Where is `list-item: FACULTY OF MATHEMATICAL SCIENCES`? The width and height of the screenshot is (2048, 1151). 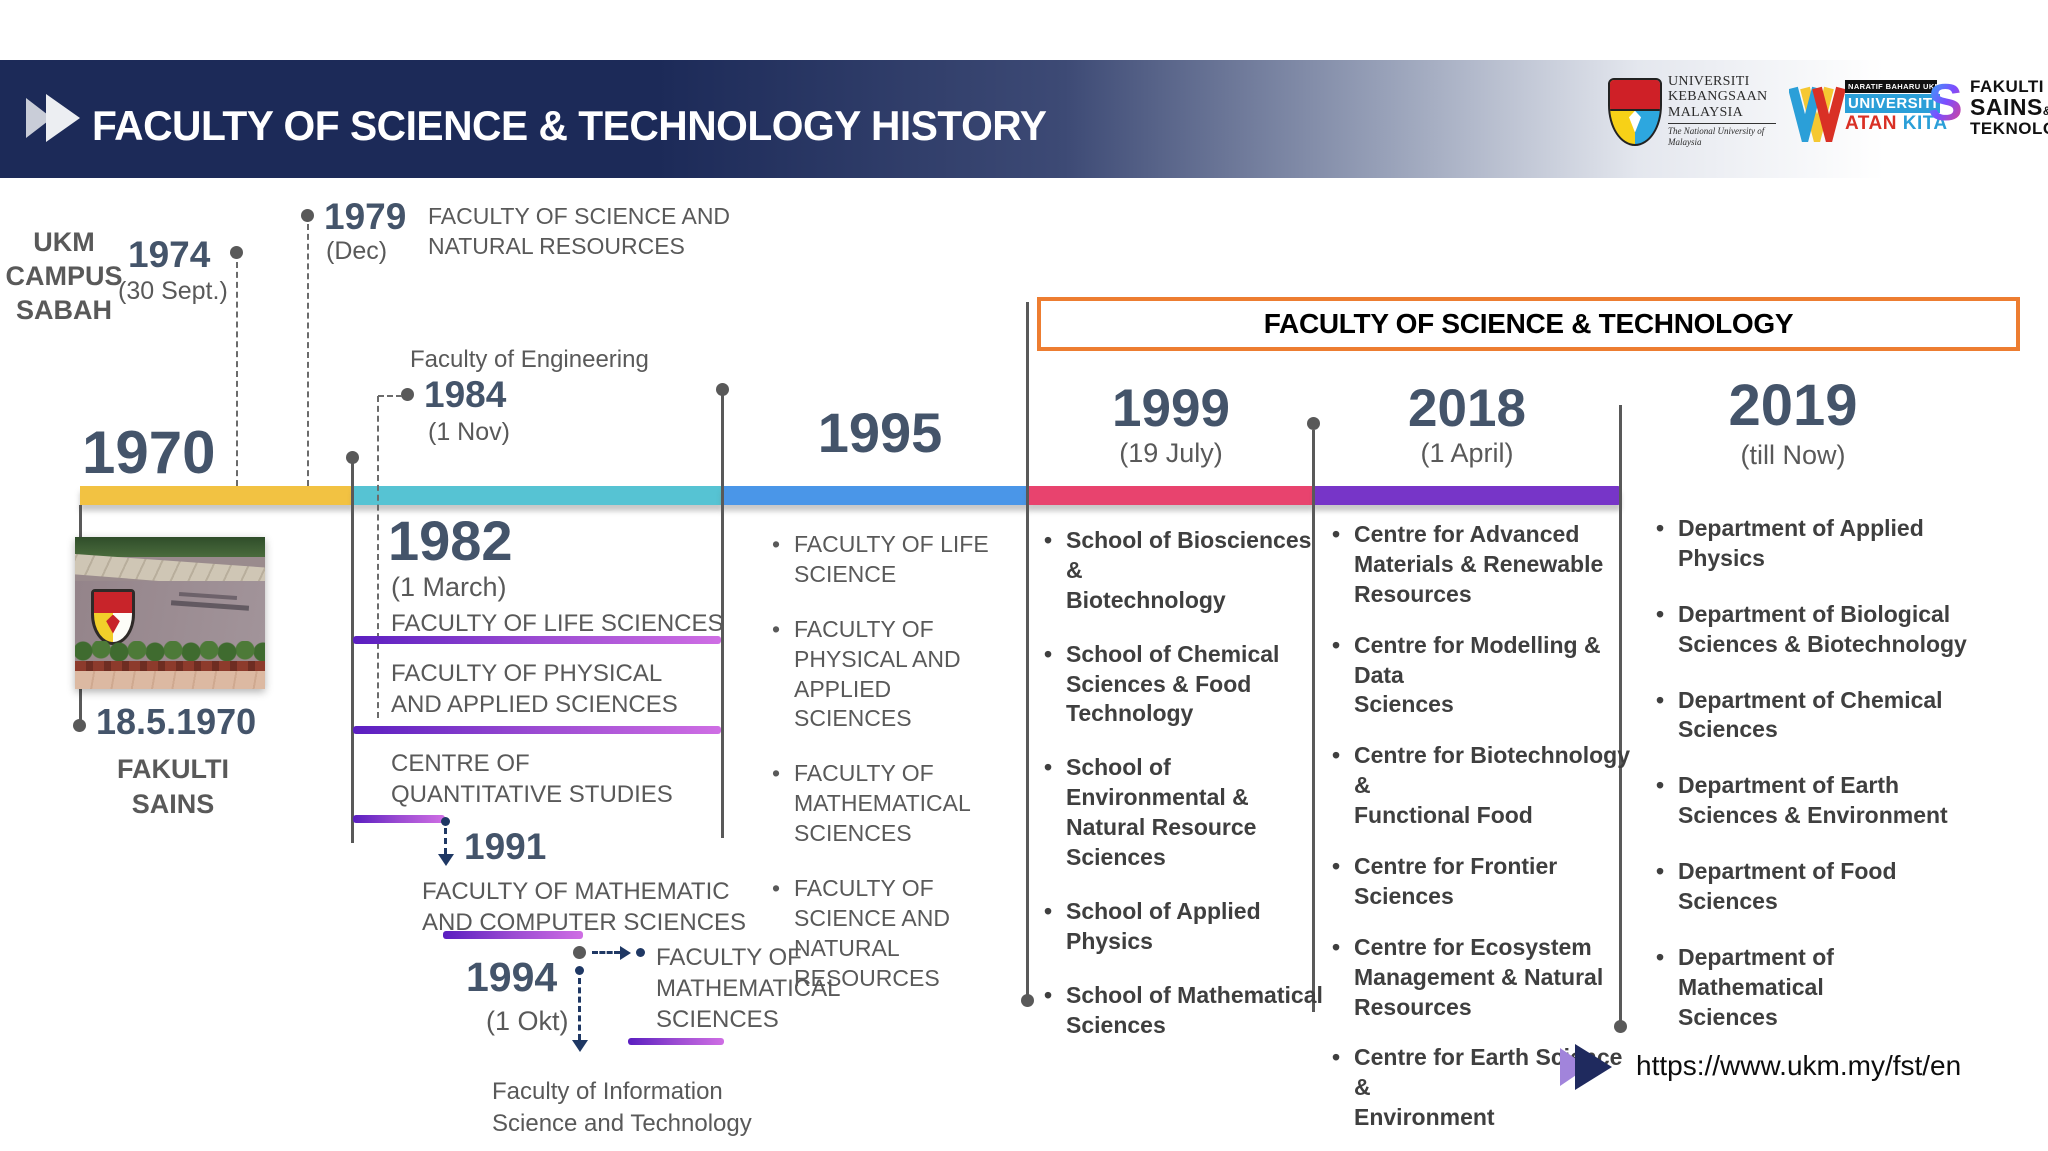
list-item: FACULTY OF MATHEMATICAL SCIENCES is located at coordinates (890, 804).